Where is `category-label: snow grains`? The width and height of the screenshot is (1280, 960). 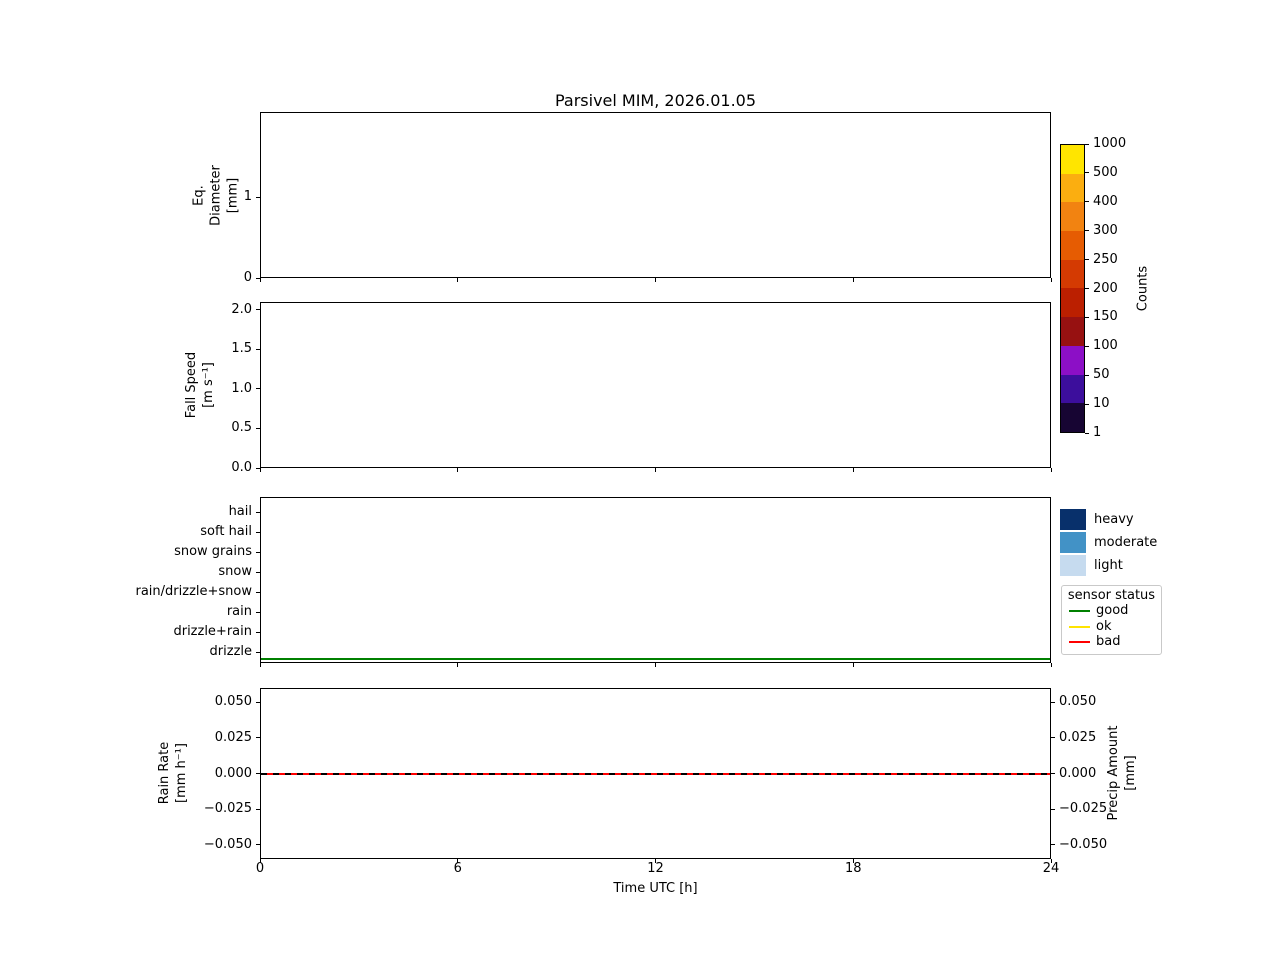
category-label: snow grains is located at coordinates (213, 551).